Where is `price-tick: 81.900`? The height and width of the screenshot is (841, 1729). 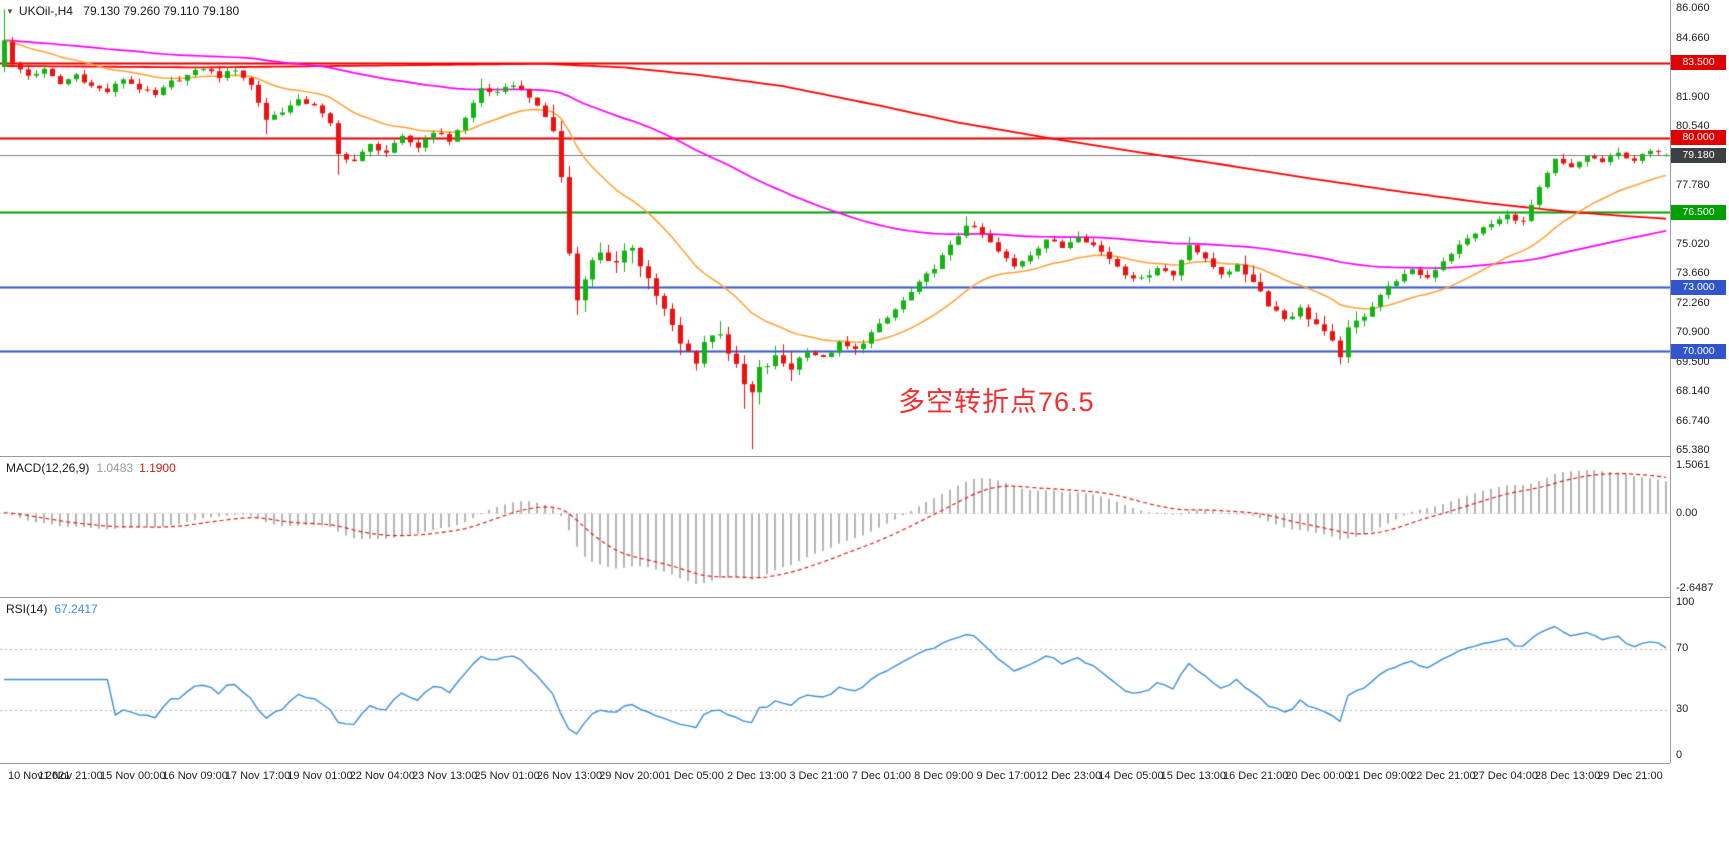 price-tick: 81.900 is located at coordinates (1693, 96).